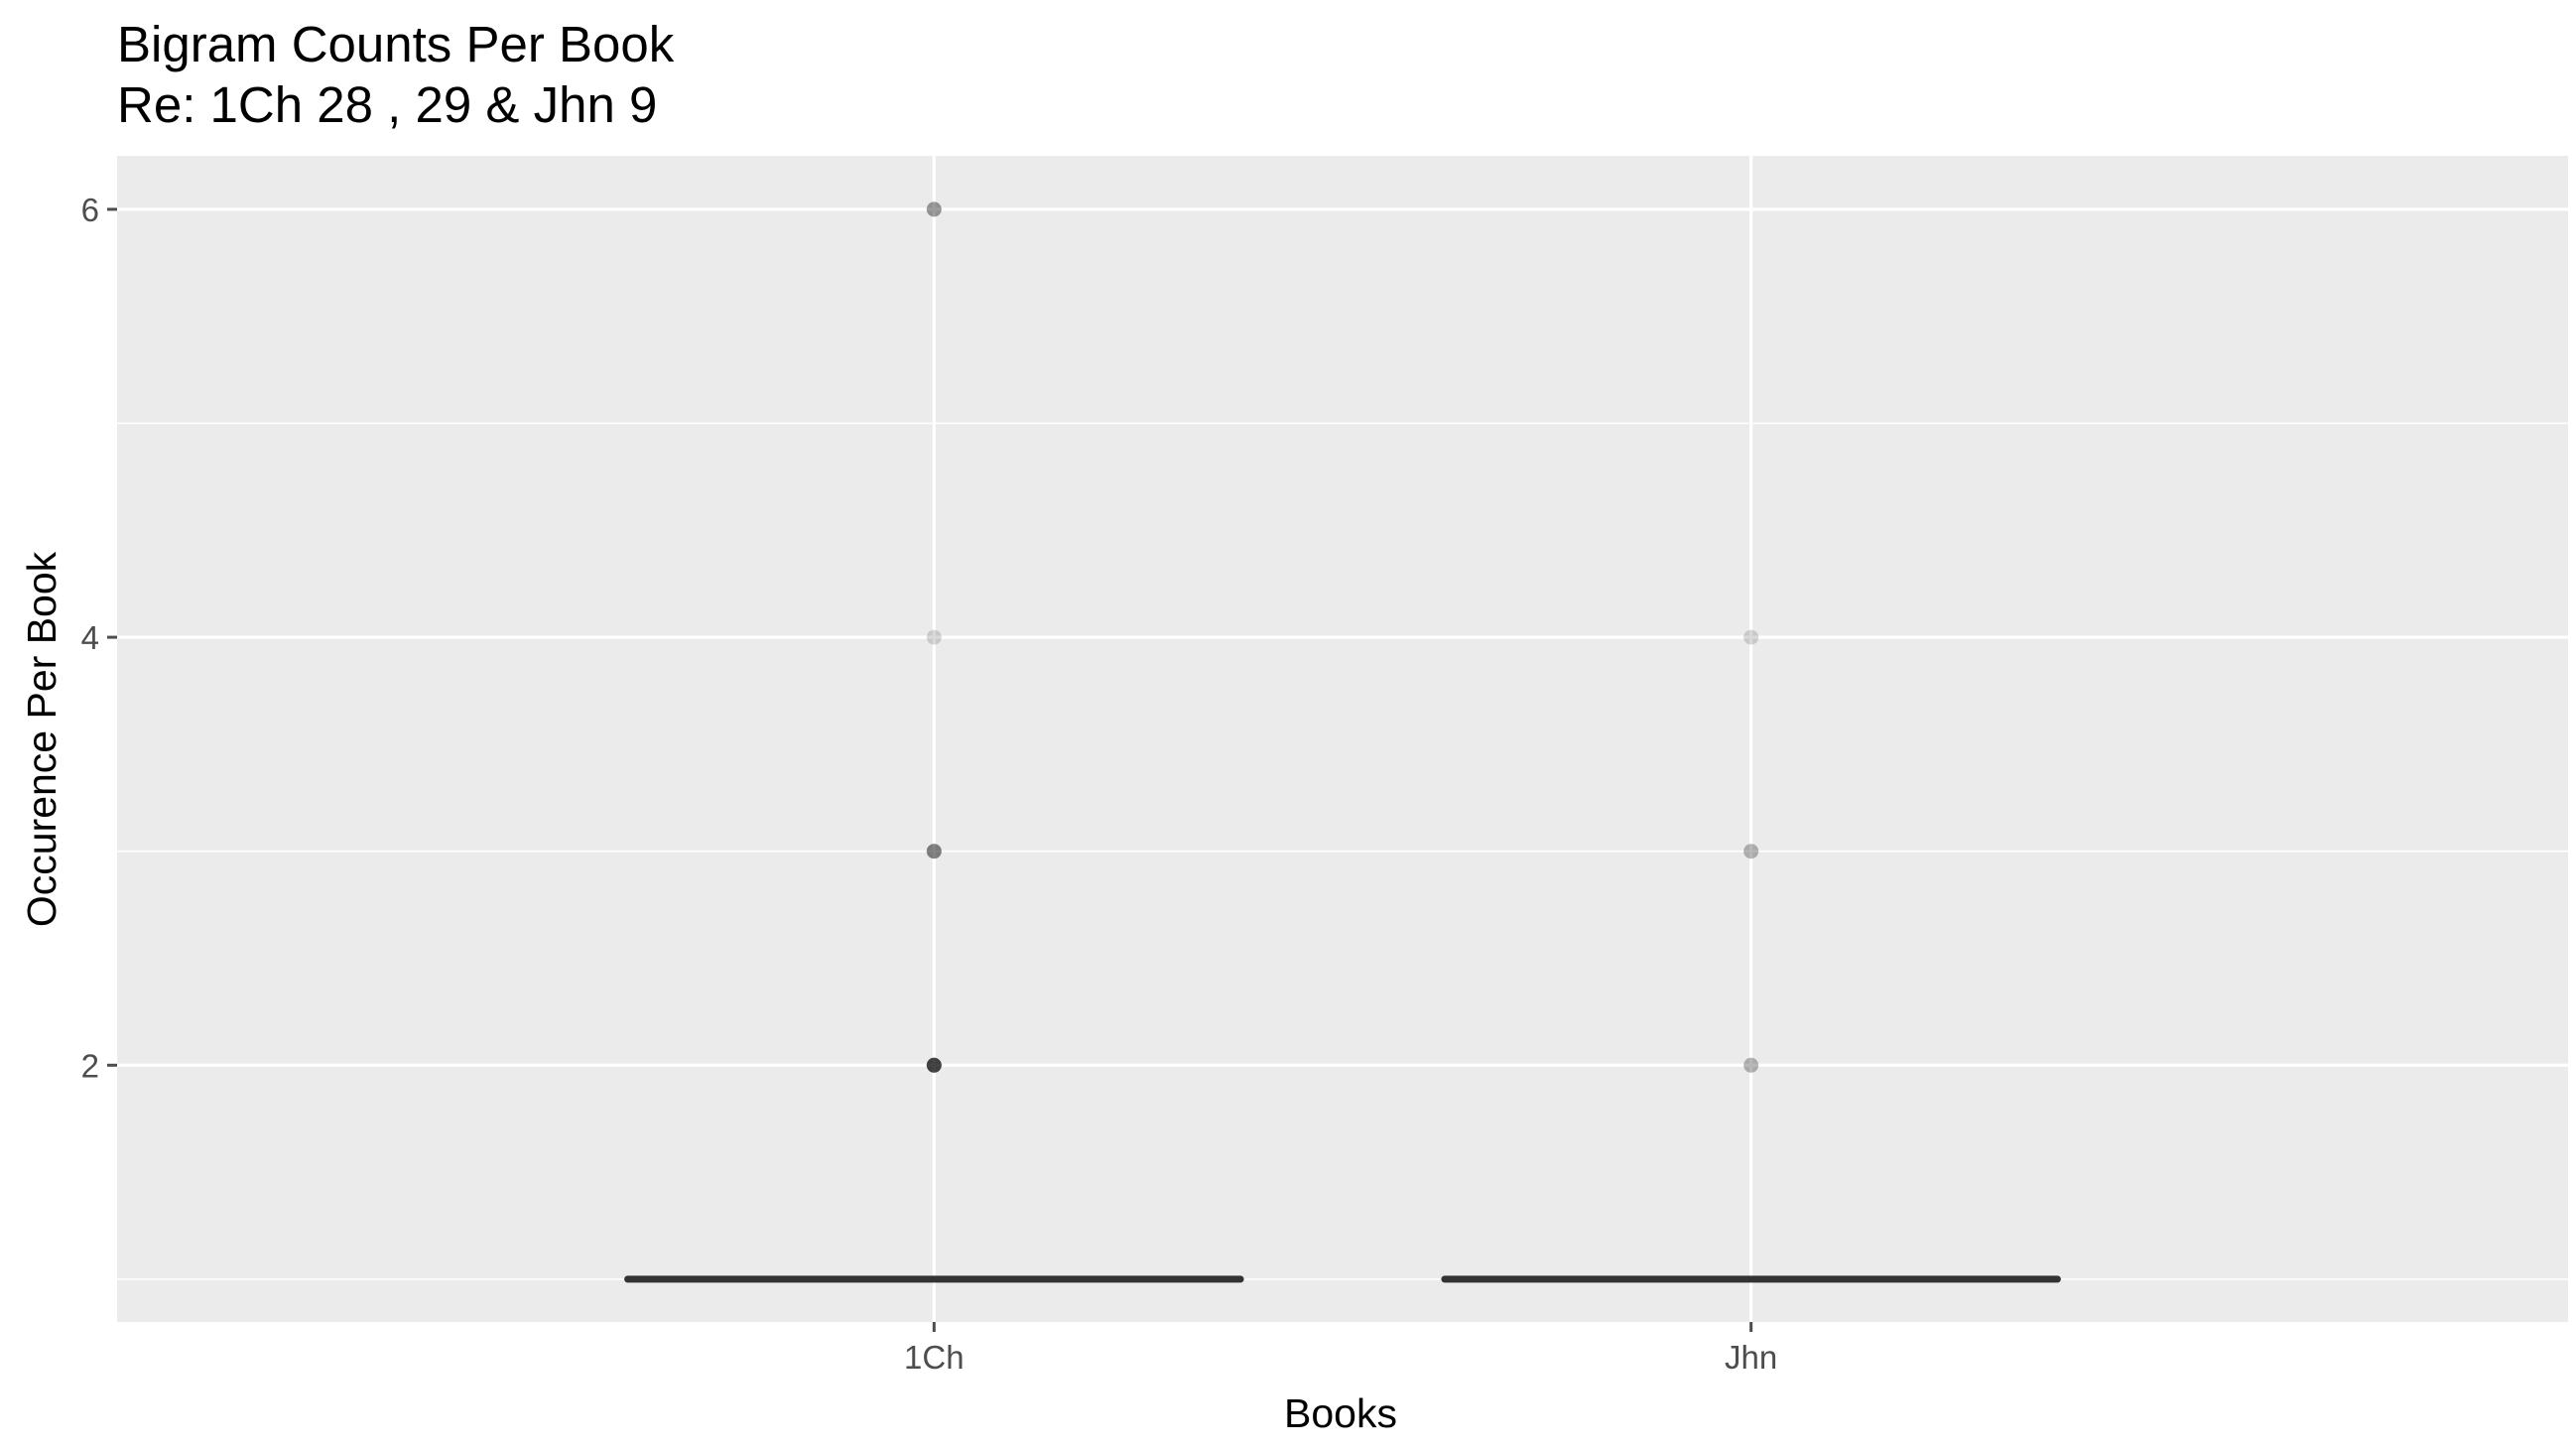 This screenshot has width=2576, height=1451. I want to click on chart-subtitle: Re: 1Ch 28 , 29 & Jhn 9, so click(387, 105).